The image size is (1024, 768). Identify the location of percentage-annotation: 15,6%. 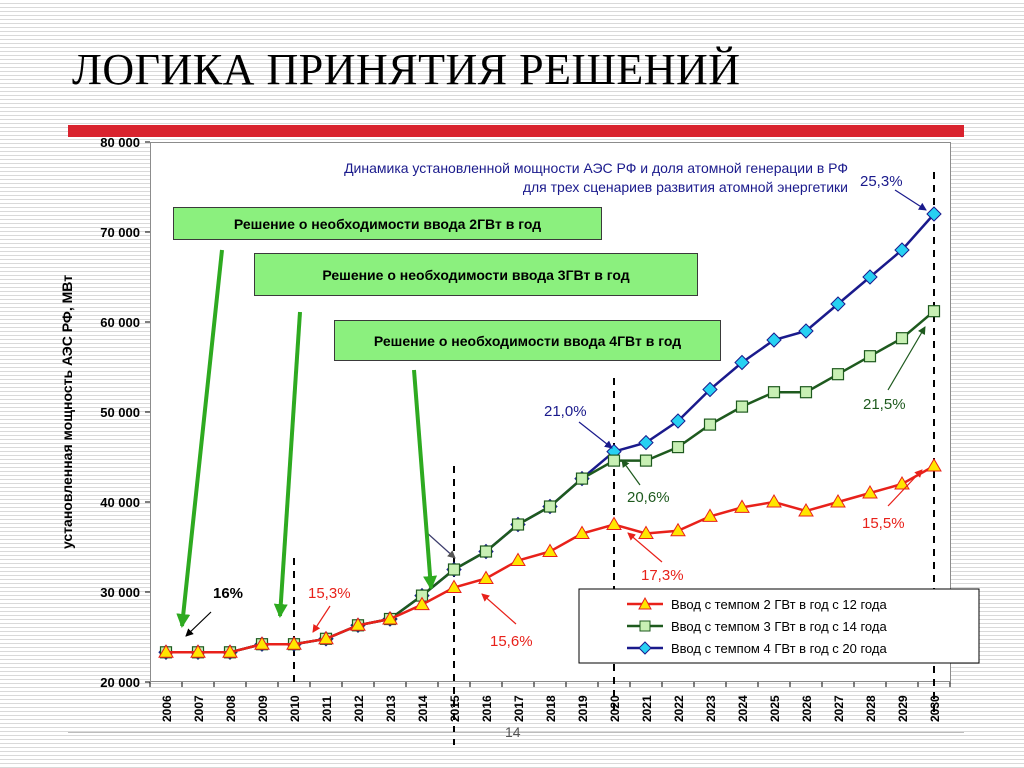
(511, 641).